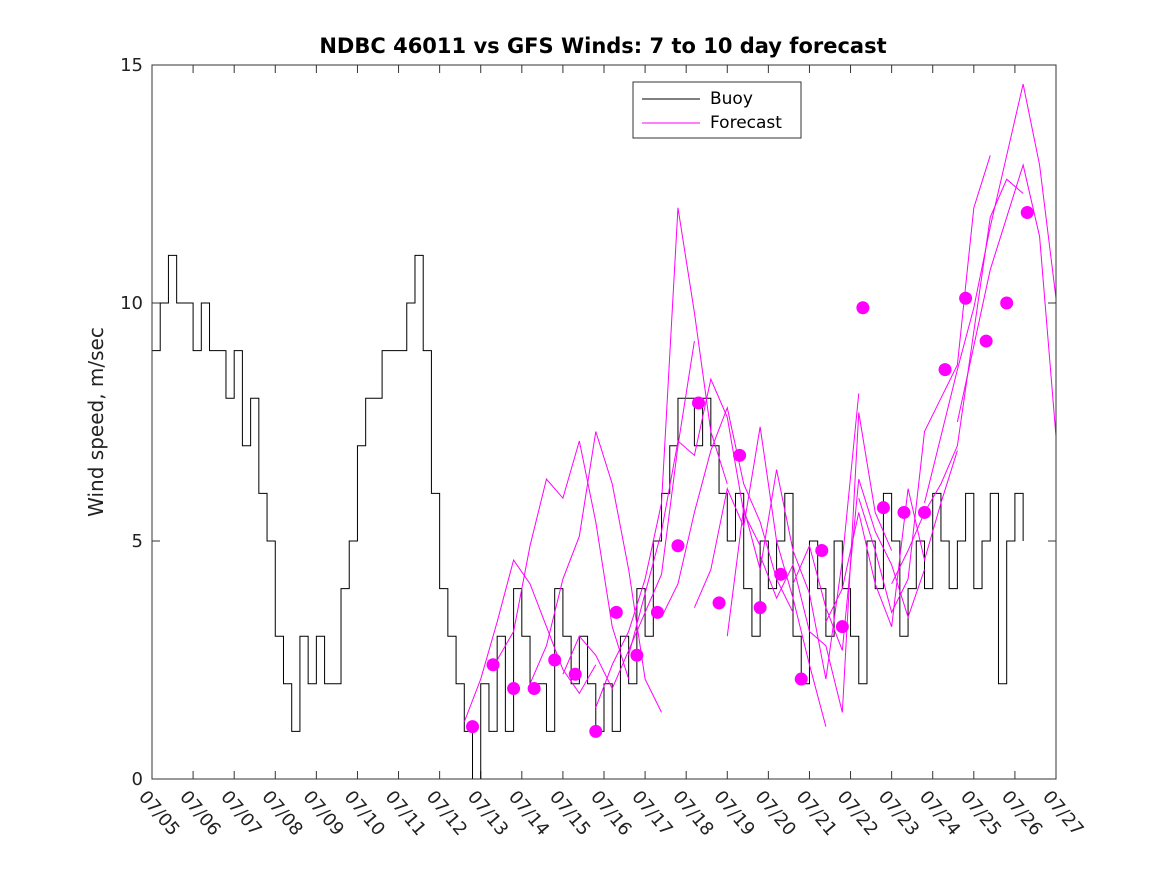 The image size is (1167, 875). I want to click on x-tick-label: 07/16, so click(610, 813).